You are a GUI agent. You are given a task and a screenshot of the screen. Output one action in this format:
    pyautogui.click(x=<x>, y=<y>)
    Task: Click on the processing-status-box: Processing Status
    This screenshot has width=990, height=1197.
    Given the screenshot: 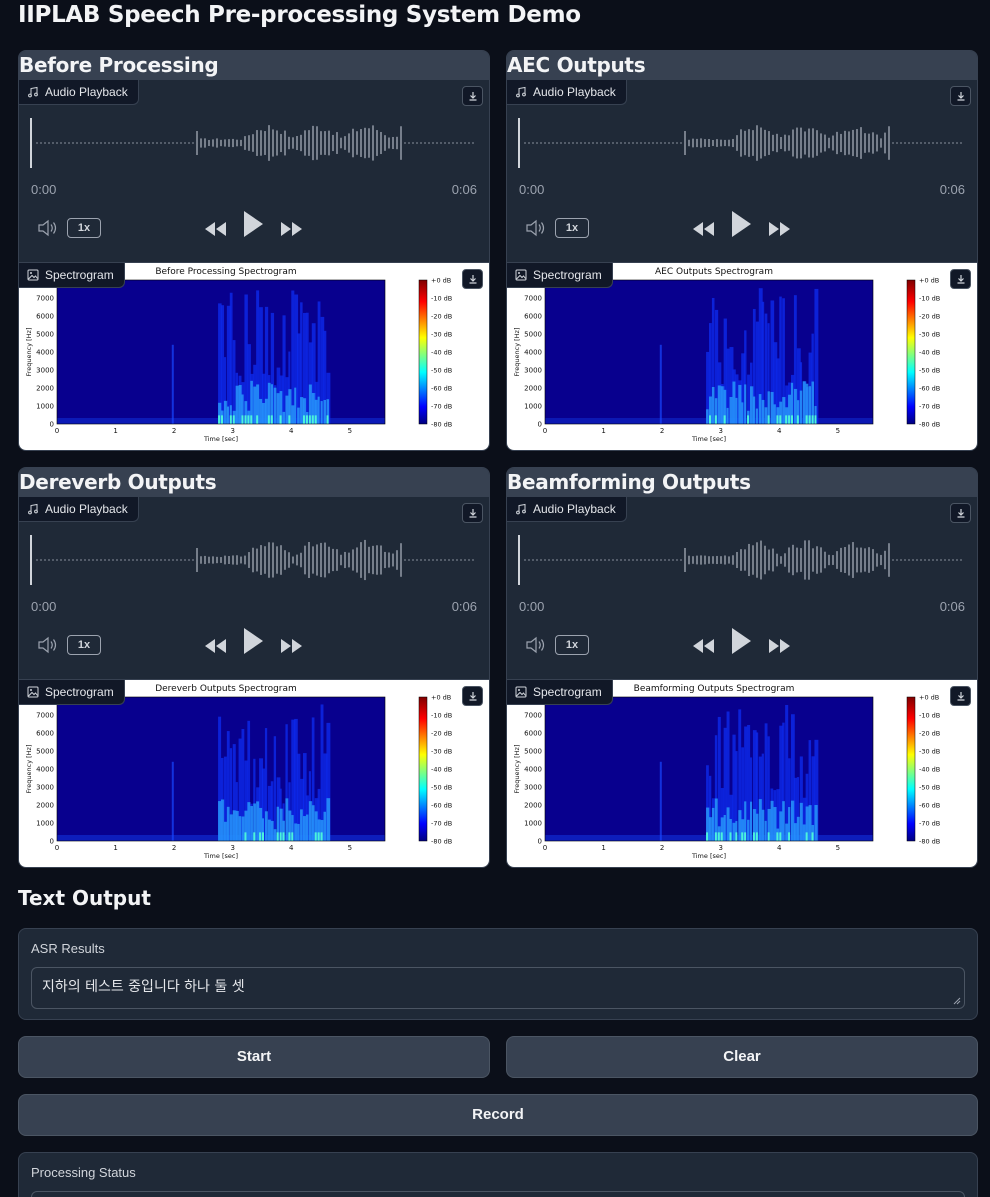 What is the action you would take?
    pyautogui.click(x=498, y=1174)
    